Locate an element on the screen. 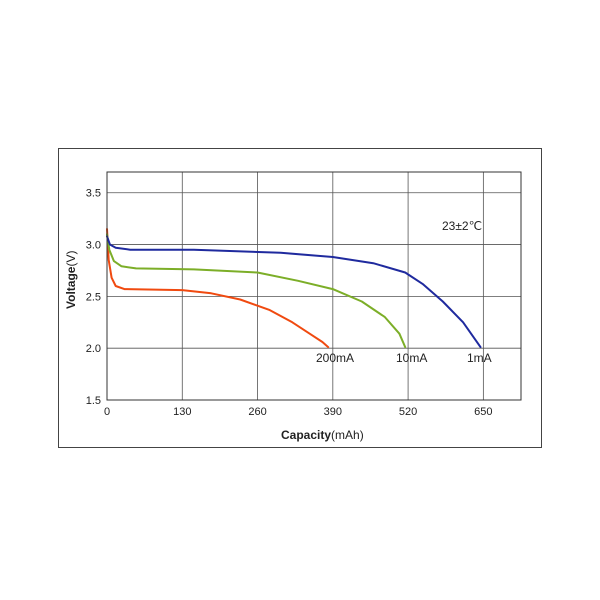 Image resolution: width=600 pixels, height=600 pixels. y-tick-label: 2.0 is located at coordinates (93, 349).